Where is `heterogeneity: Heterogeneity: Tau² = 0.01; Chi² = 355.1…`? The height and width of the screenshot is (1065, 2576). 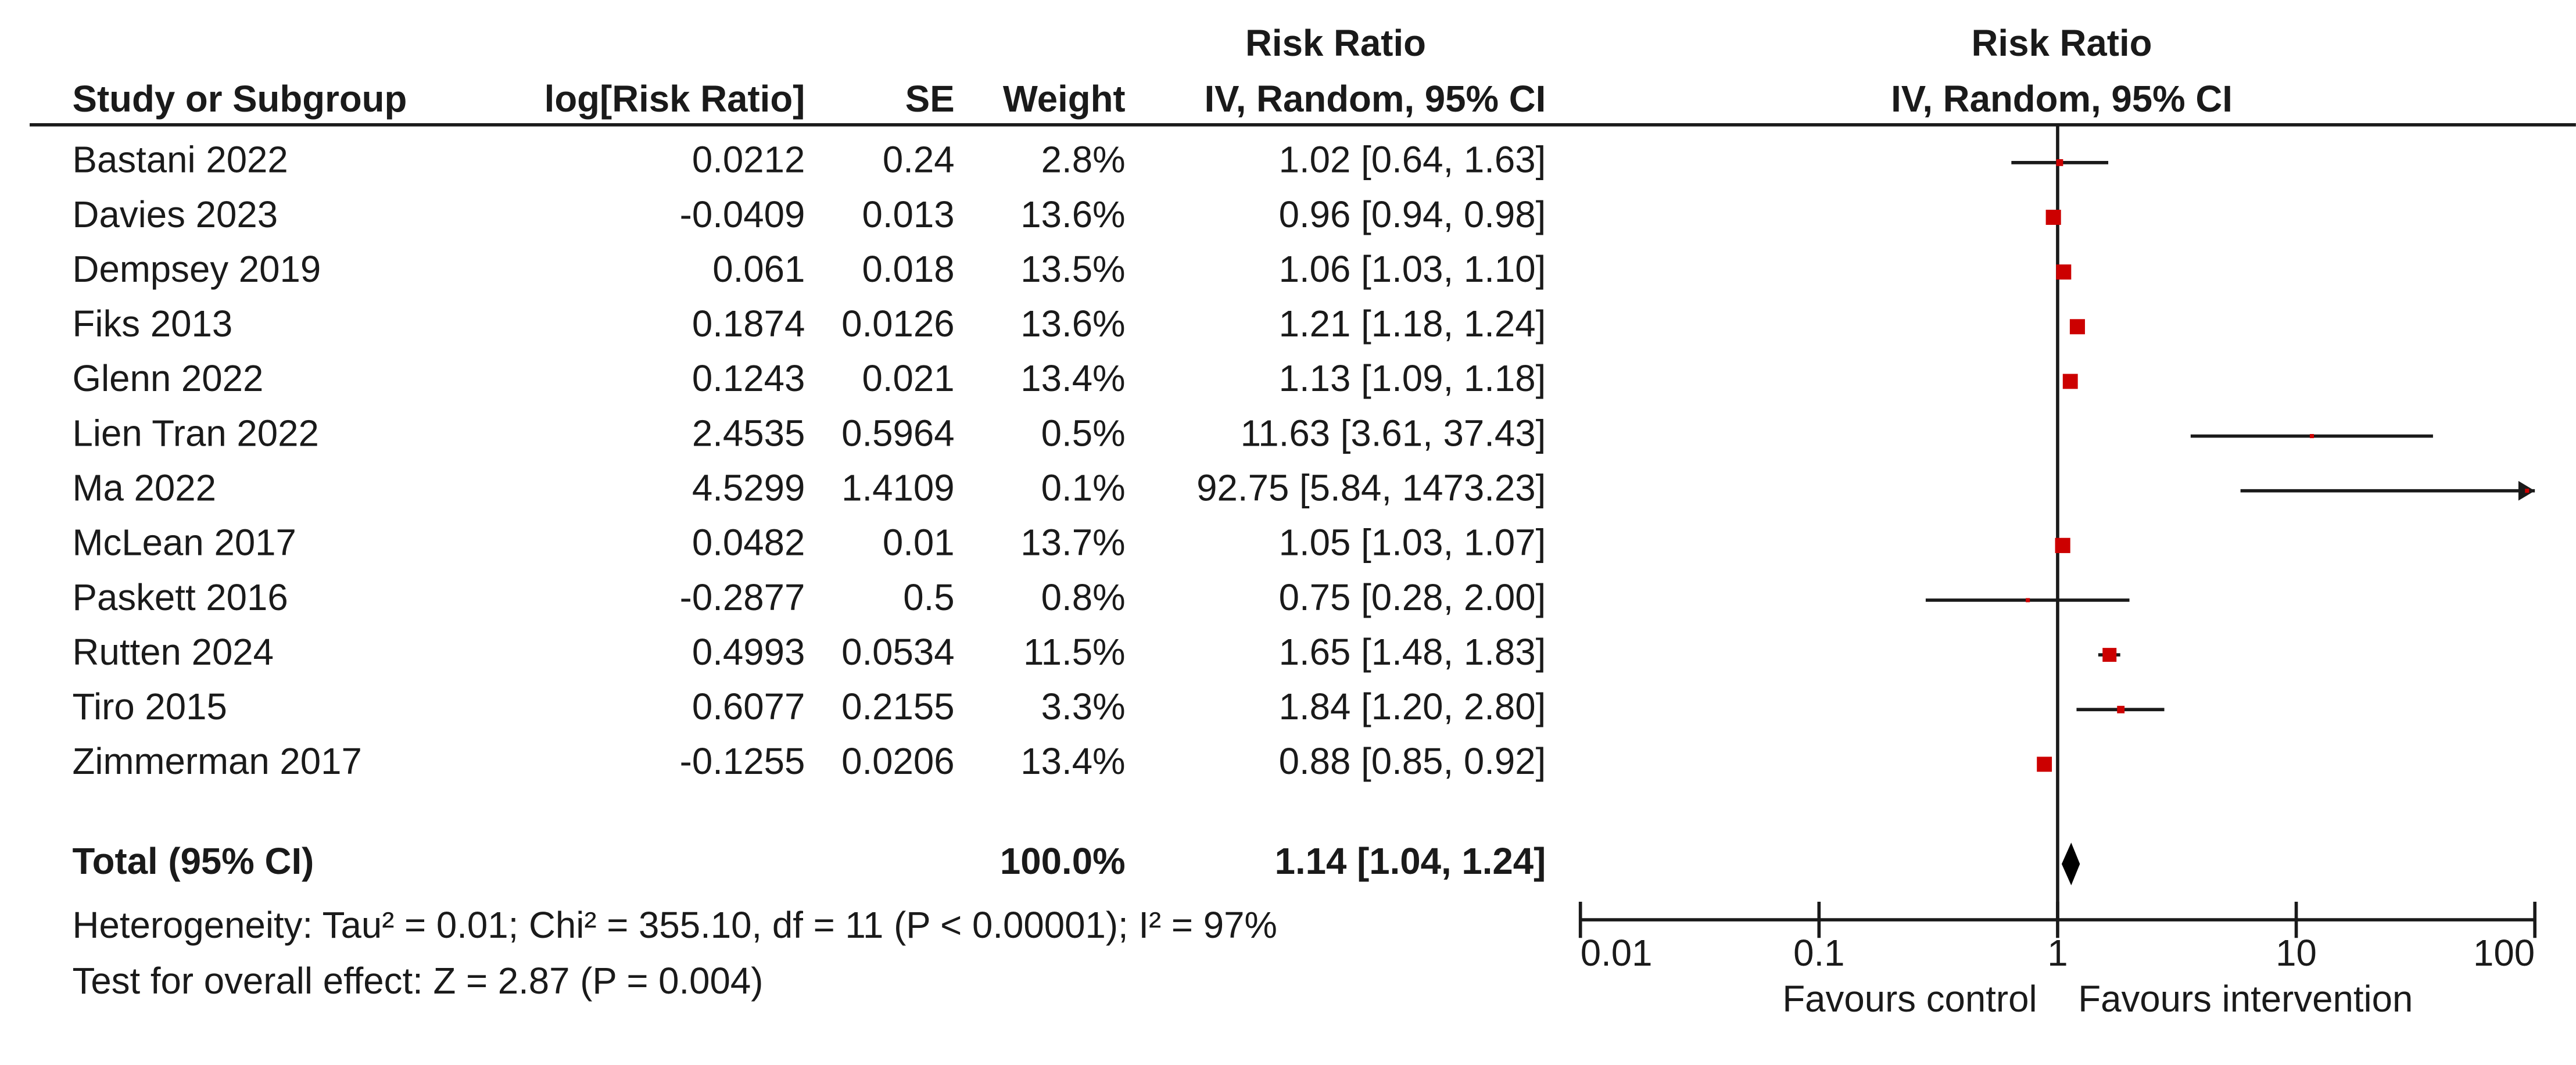 heterogeneity: Heterogeneity: Tau² = 0.01; Chi² = 355.1… is located at coordinates (675, 925).